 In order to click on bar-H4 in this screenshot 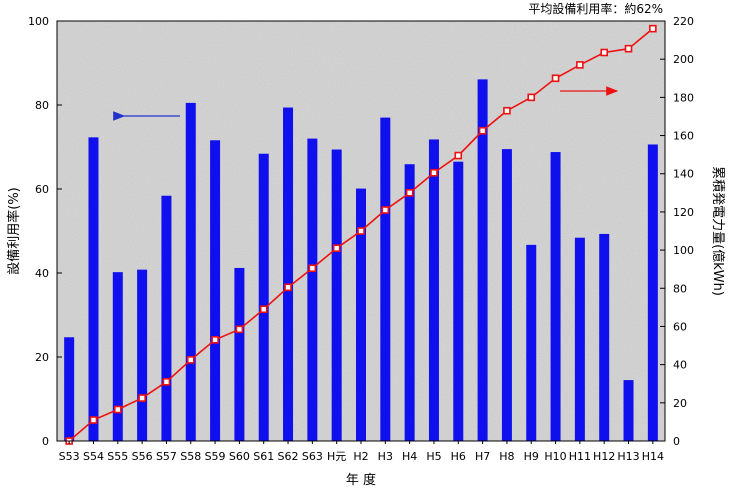, I will do `click(409, 302)`.